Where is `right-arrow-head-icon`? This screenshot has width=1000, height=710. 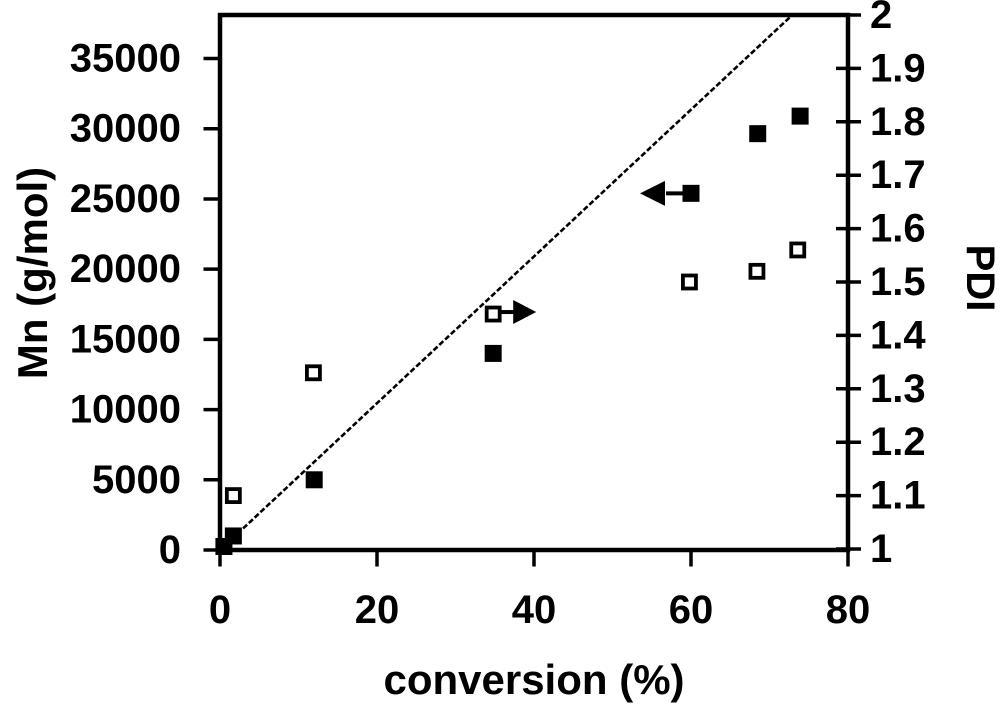
right-arrow-head-icon is located at coordinates (525, 312).